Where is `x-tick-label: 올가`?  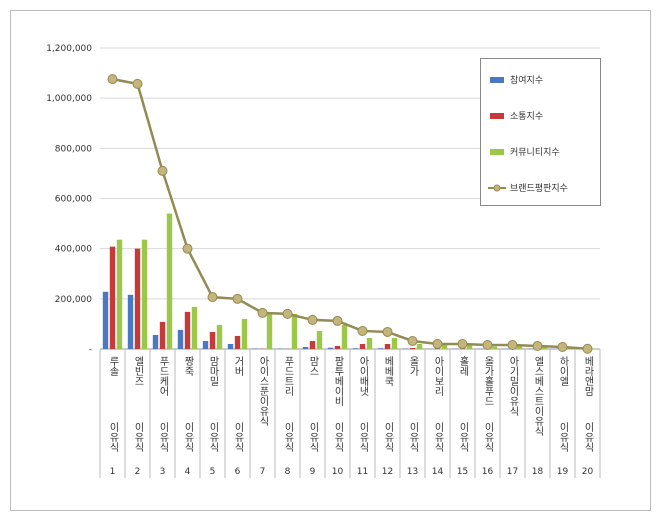
x-tick-label: 올가 is located at coordinates (413, 366).